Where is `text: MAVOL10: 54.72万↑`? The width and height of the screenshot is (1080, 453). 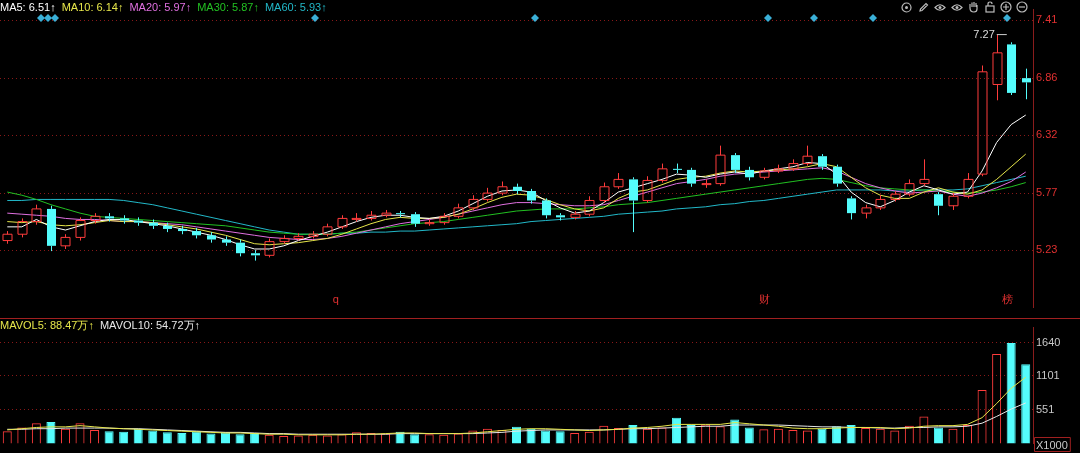 text: MAVOL10: 54.72万↑ is located at coordinates (150, 325).